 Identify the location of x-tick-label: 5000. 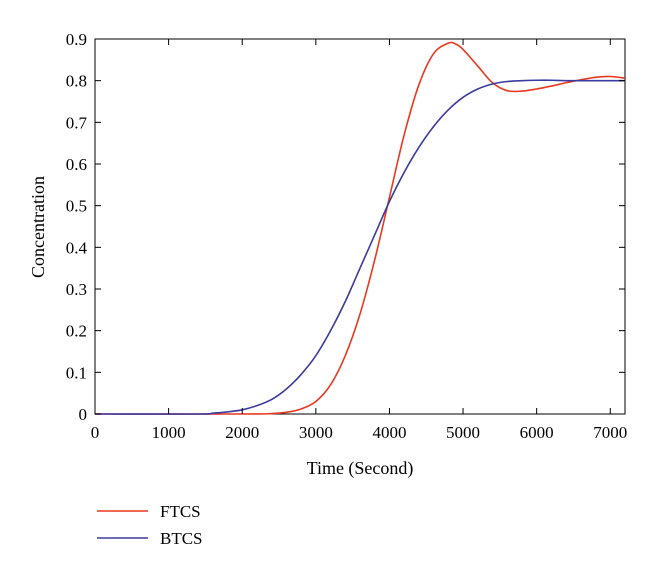
(463, 432).